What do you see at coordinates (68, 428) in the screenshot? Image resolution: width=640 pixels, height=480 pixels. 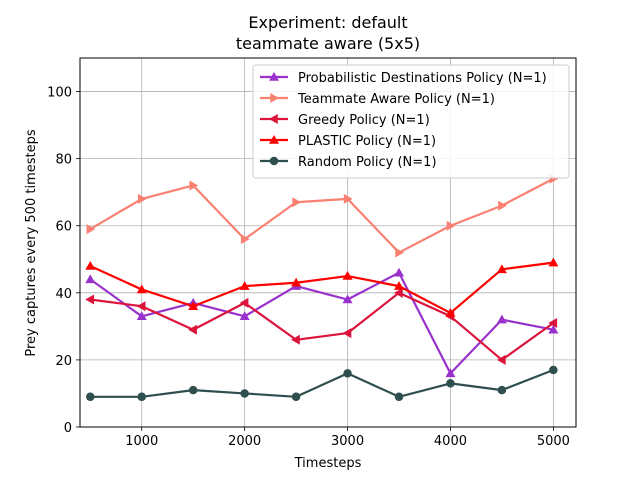 I see `y-tick-label: 0` at bounding box center [68, 428].